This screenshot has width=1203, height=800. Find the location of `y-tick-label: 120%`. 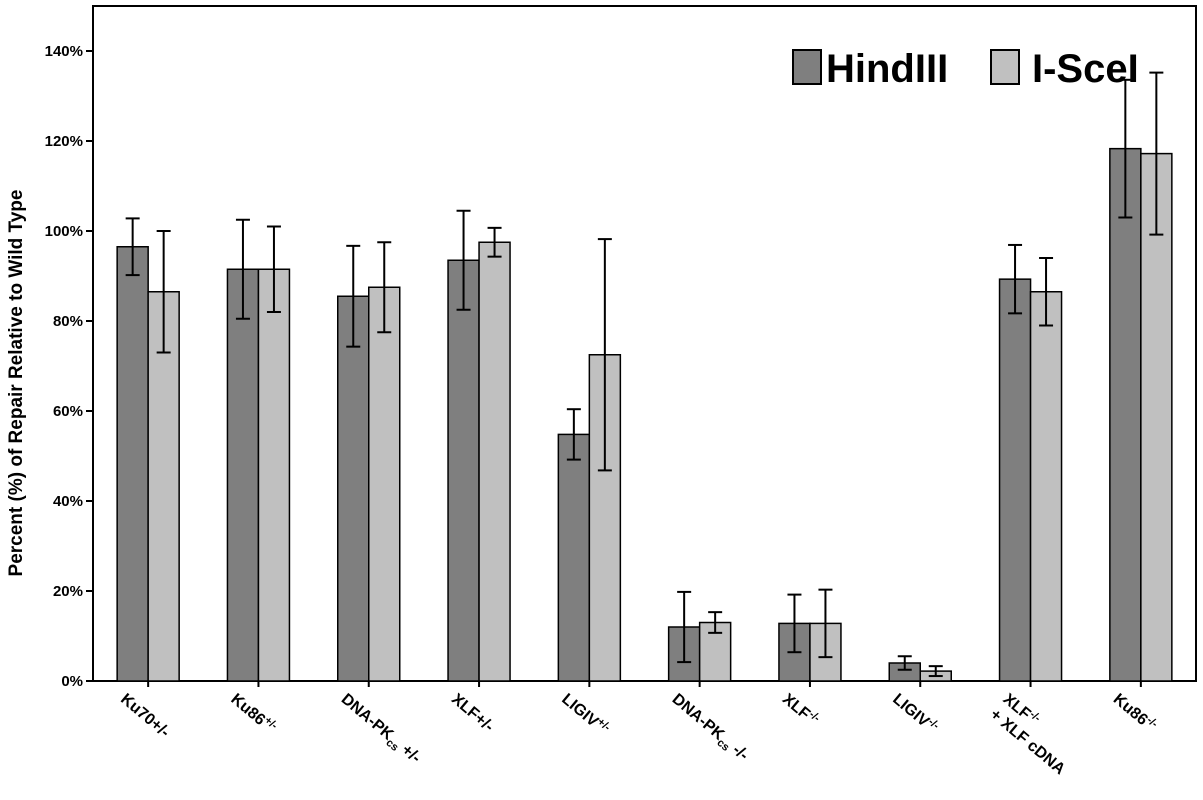

y-tick-label: 120% is located at coordinates (64, 141).